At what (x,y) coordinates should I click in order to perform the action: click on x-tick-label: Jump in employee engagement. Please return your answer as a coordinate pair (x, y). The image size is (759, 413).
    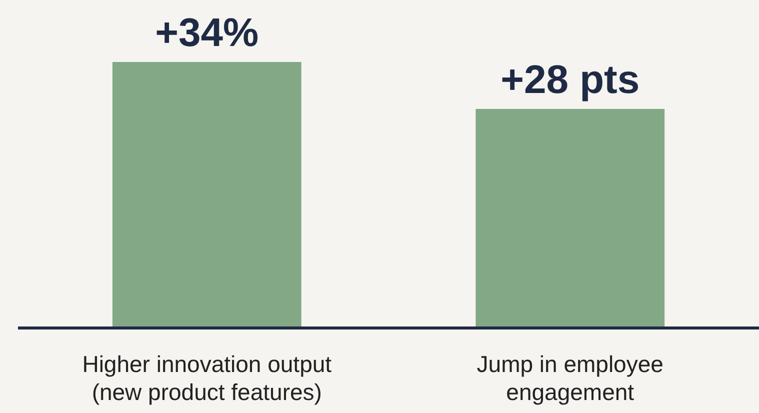
    Looking at the image, I should click on (570, 378).